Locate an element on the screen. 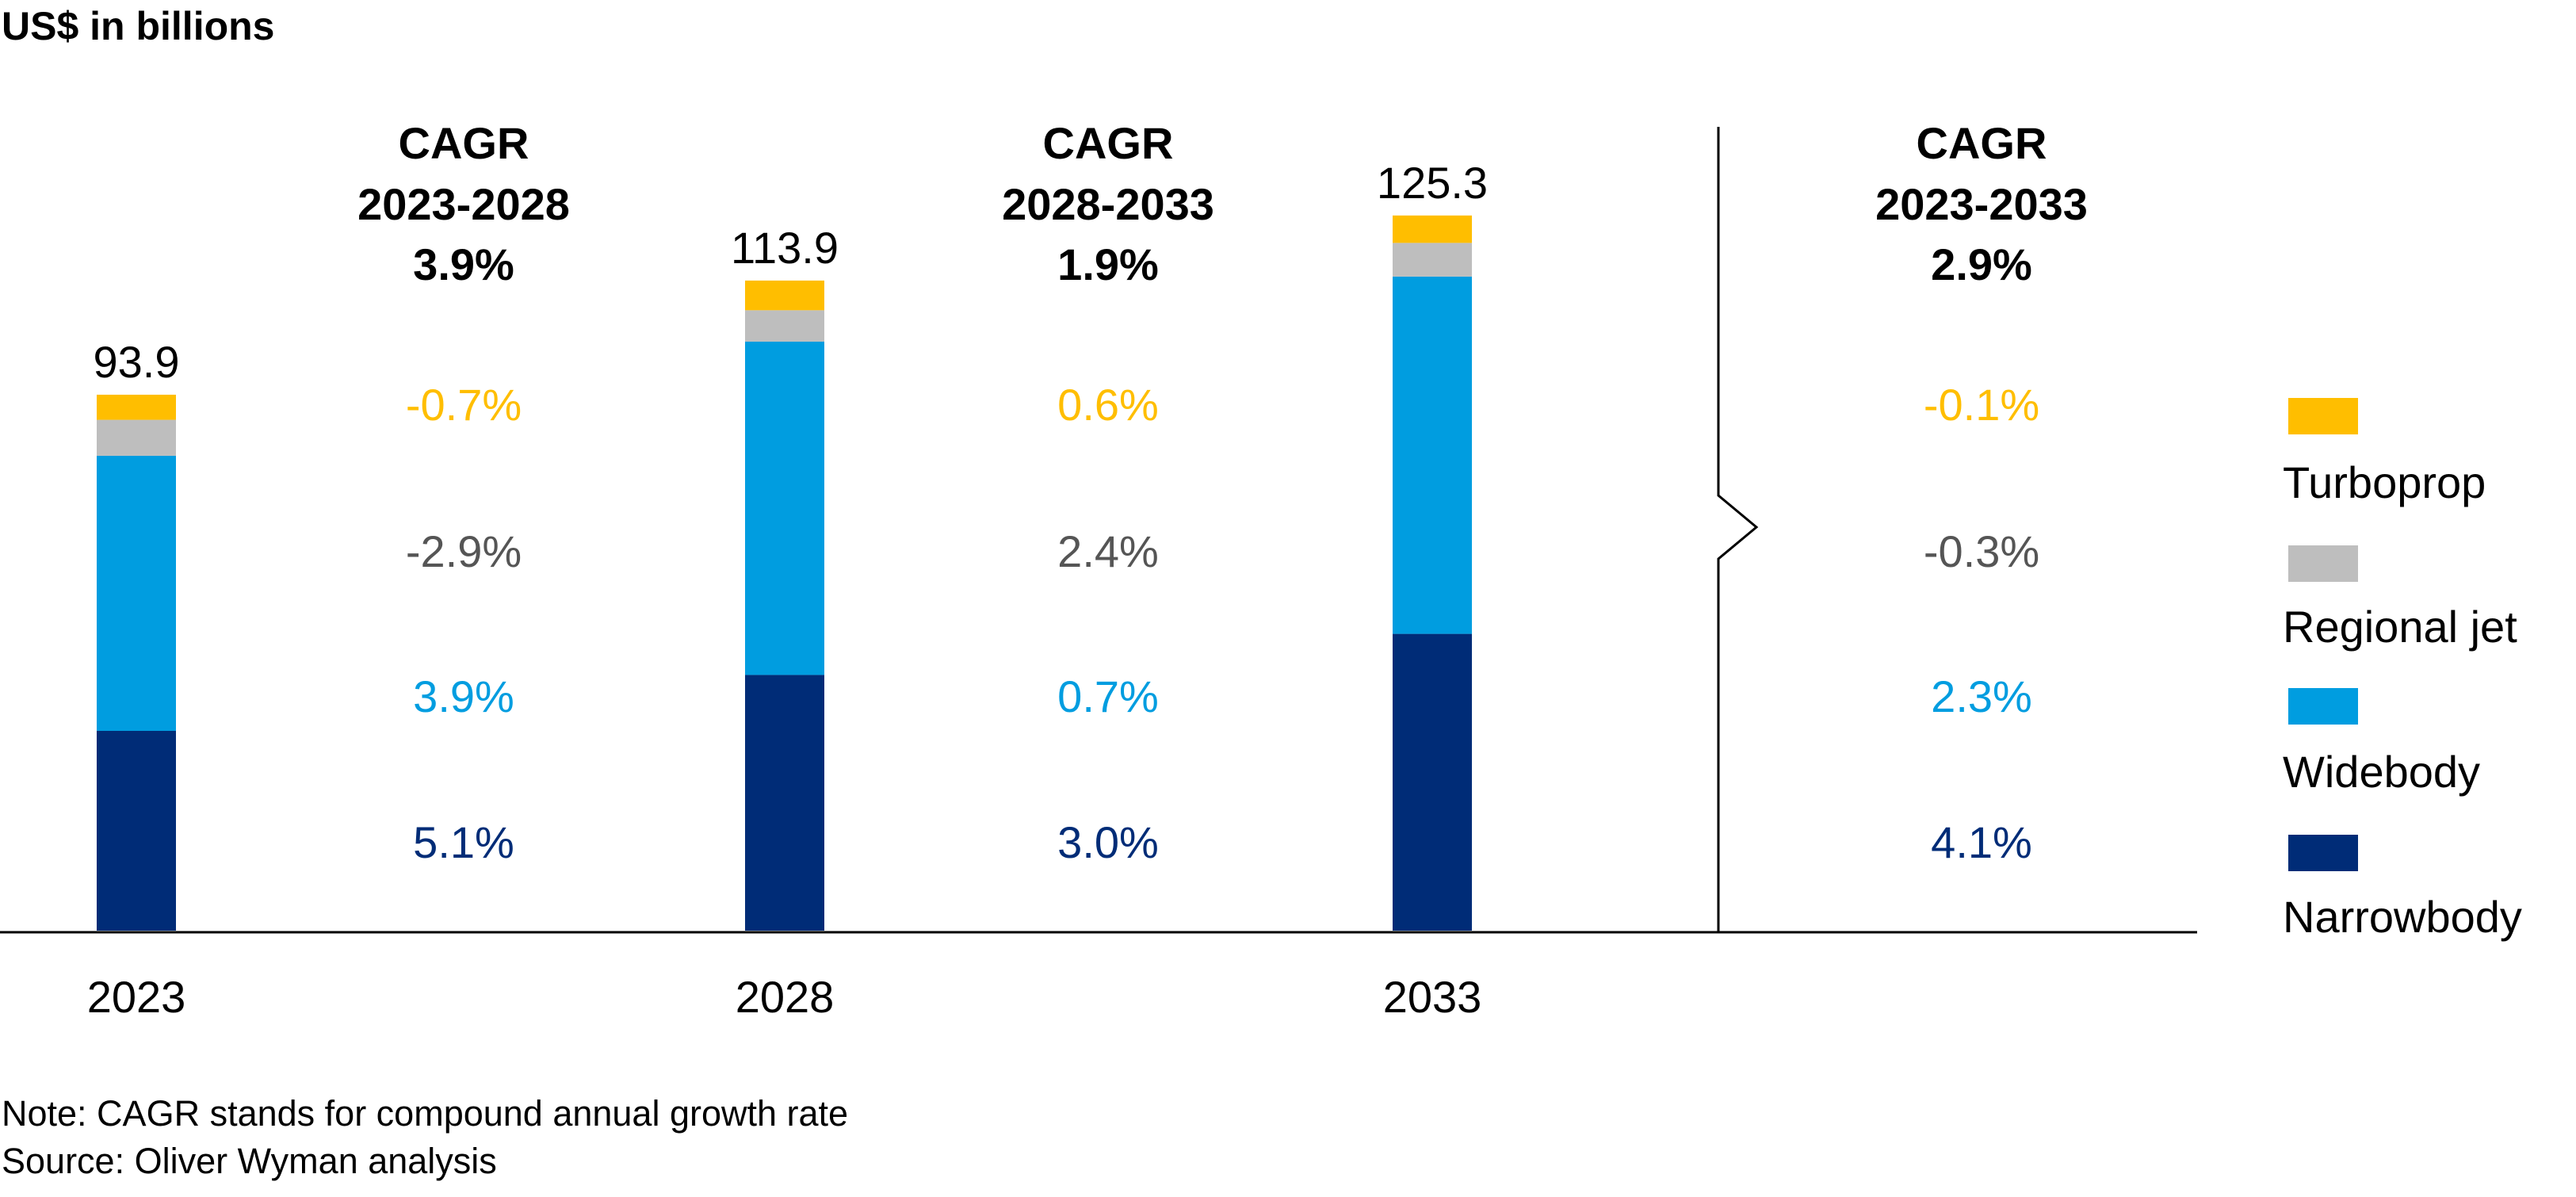 Image resolution: width=2576 pixels, height=1197 pixels. legend-label-regional-jet: Regional jet is located at coordinates (2400, 627).